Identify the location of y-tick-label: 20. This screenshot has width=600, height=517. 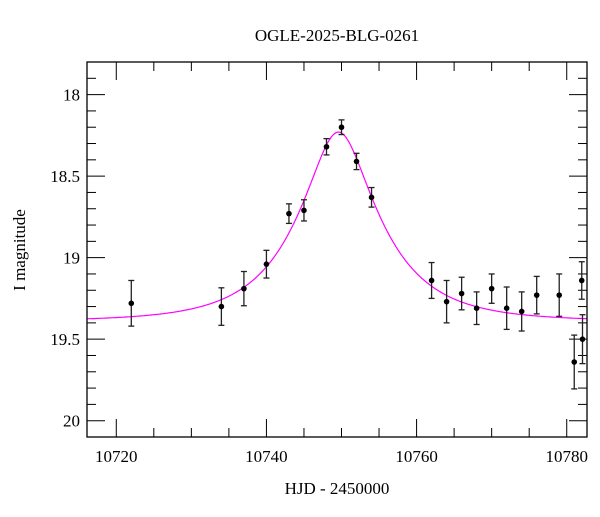
(71, 421).